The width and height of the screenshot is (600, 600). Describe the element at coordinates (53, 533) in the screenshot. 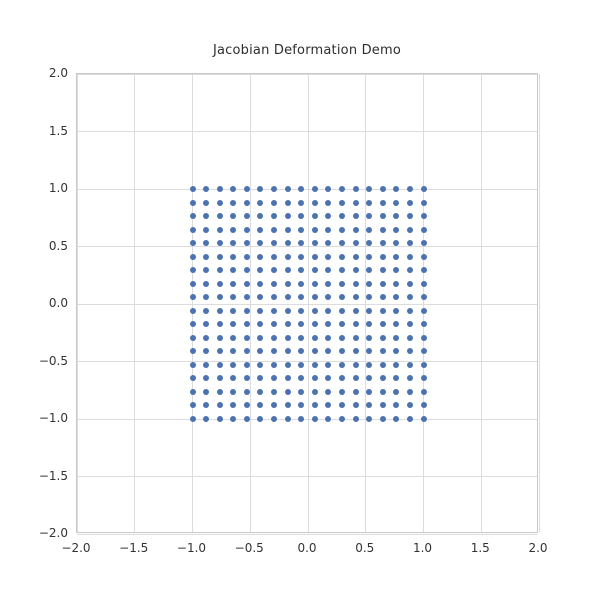

I see `y-tick-label: −2.0` at that location.